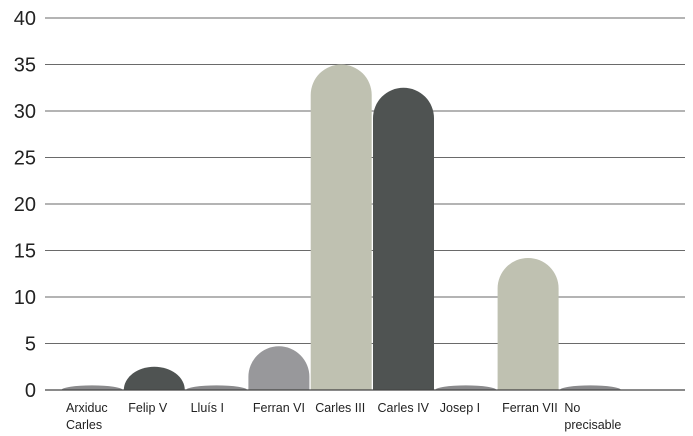 The image size is (693, 436). I want to click on bar-ferran-vii, so click(528, 323).